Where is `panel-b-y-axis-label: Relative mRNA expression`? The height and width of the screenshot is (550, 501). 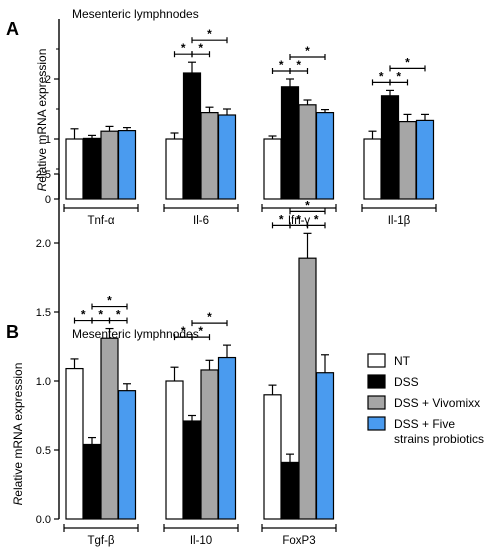 panel-b-y-axis-label: Relative mRNA expression is located at coordinates (18, 434).